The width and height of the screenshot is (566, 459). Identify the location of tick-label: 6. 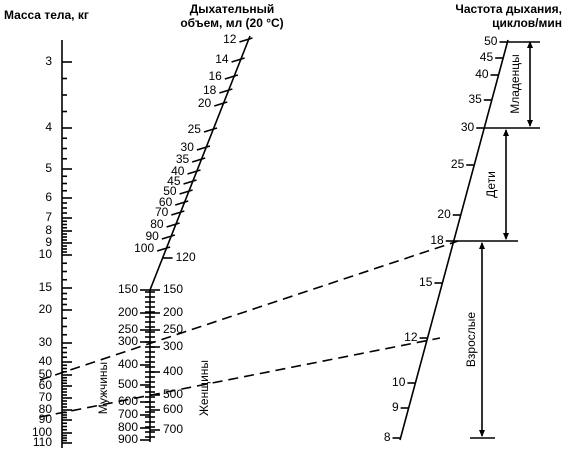
(48, 197).